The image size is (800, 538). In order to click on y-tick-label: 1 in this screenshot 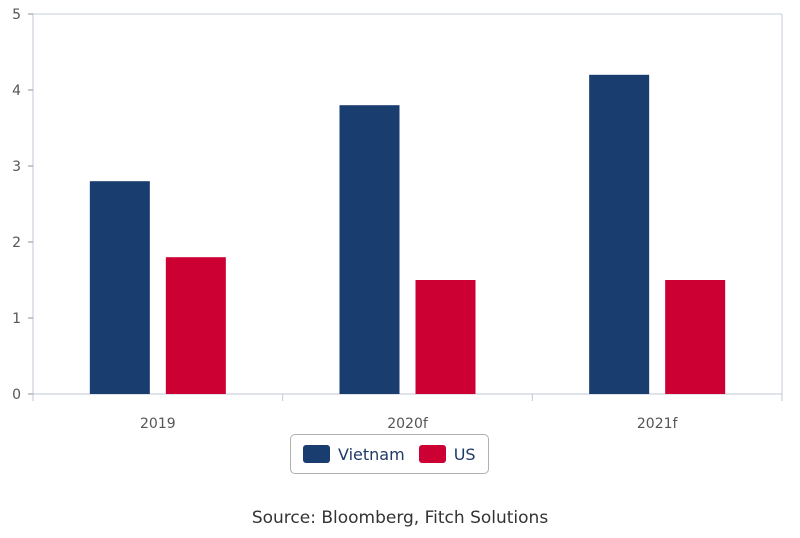, I will do `click(16, 319)`.